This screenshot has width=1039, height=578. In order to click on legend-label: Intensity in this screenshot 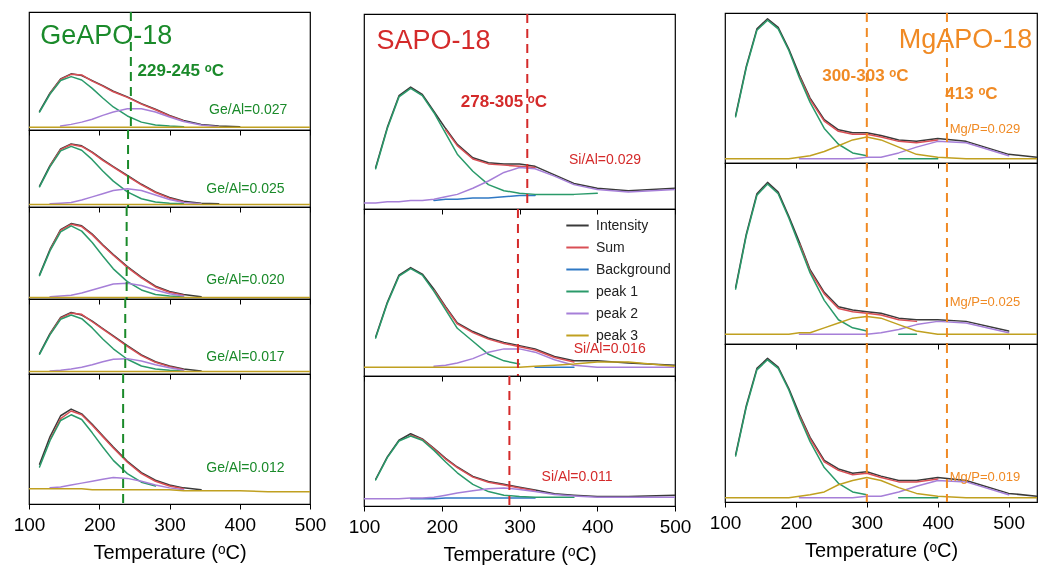, I will do `click(622, 224)`.